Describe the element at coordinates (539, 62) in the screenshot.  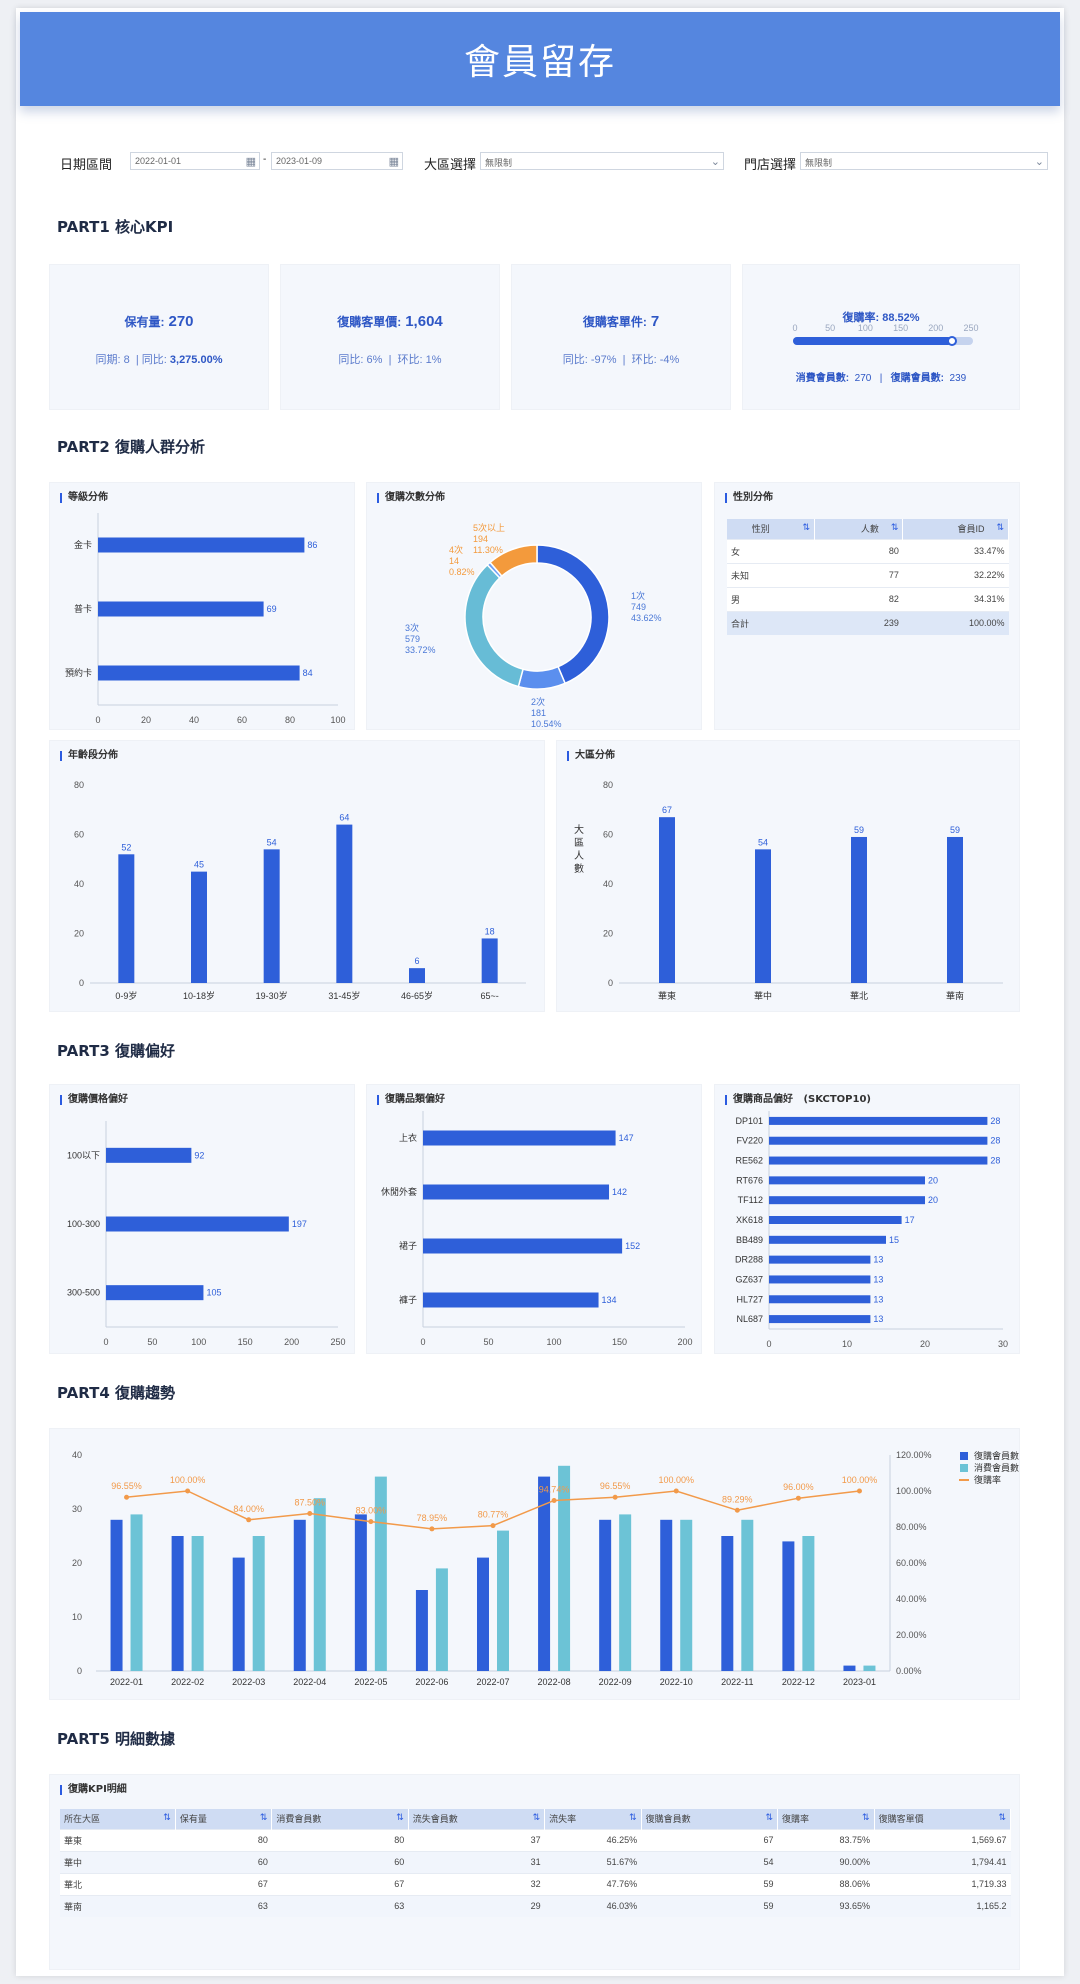
I see `page-title: 會員留存` at that location.